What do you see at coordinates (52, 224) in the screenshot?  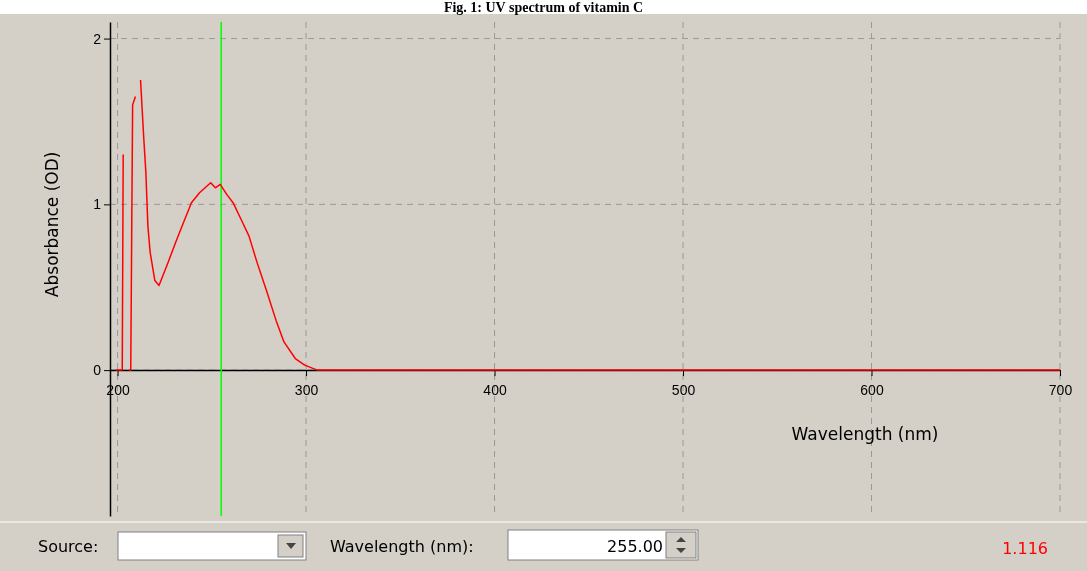 I see `y-axis-title: Absorbance (OD)` at bounding box center [52, 224].